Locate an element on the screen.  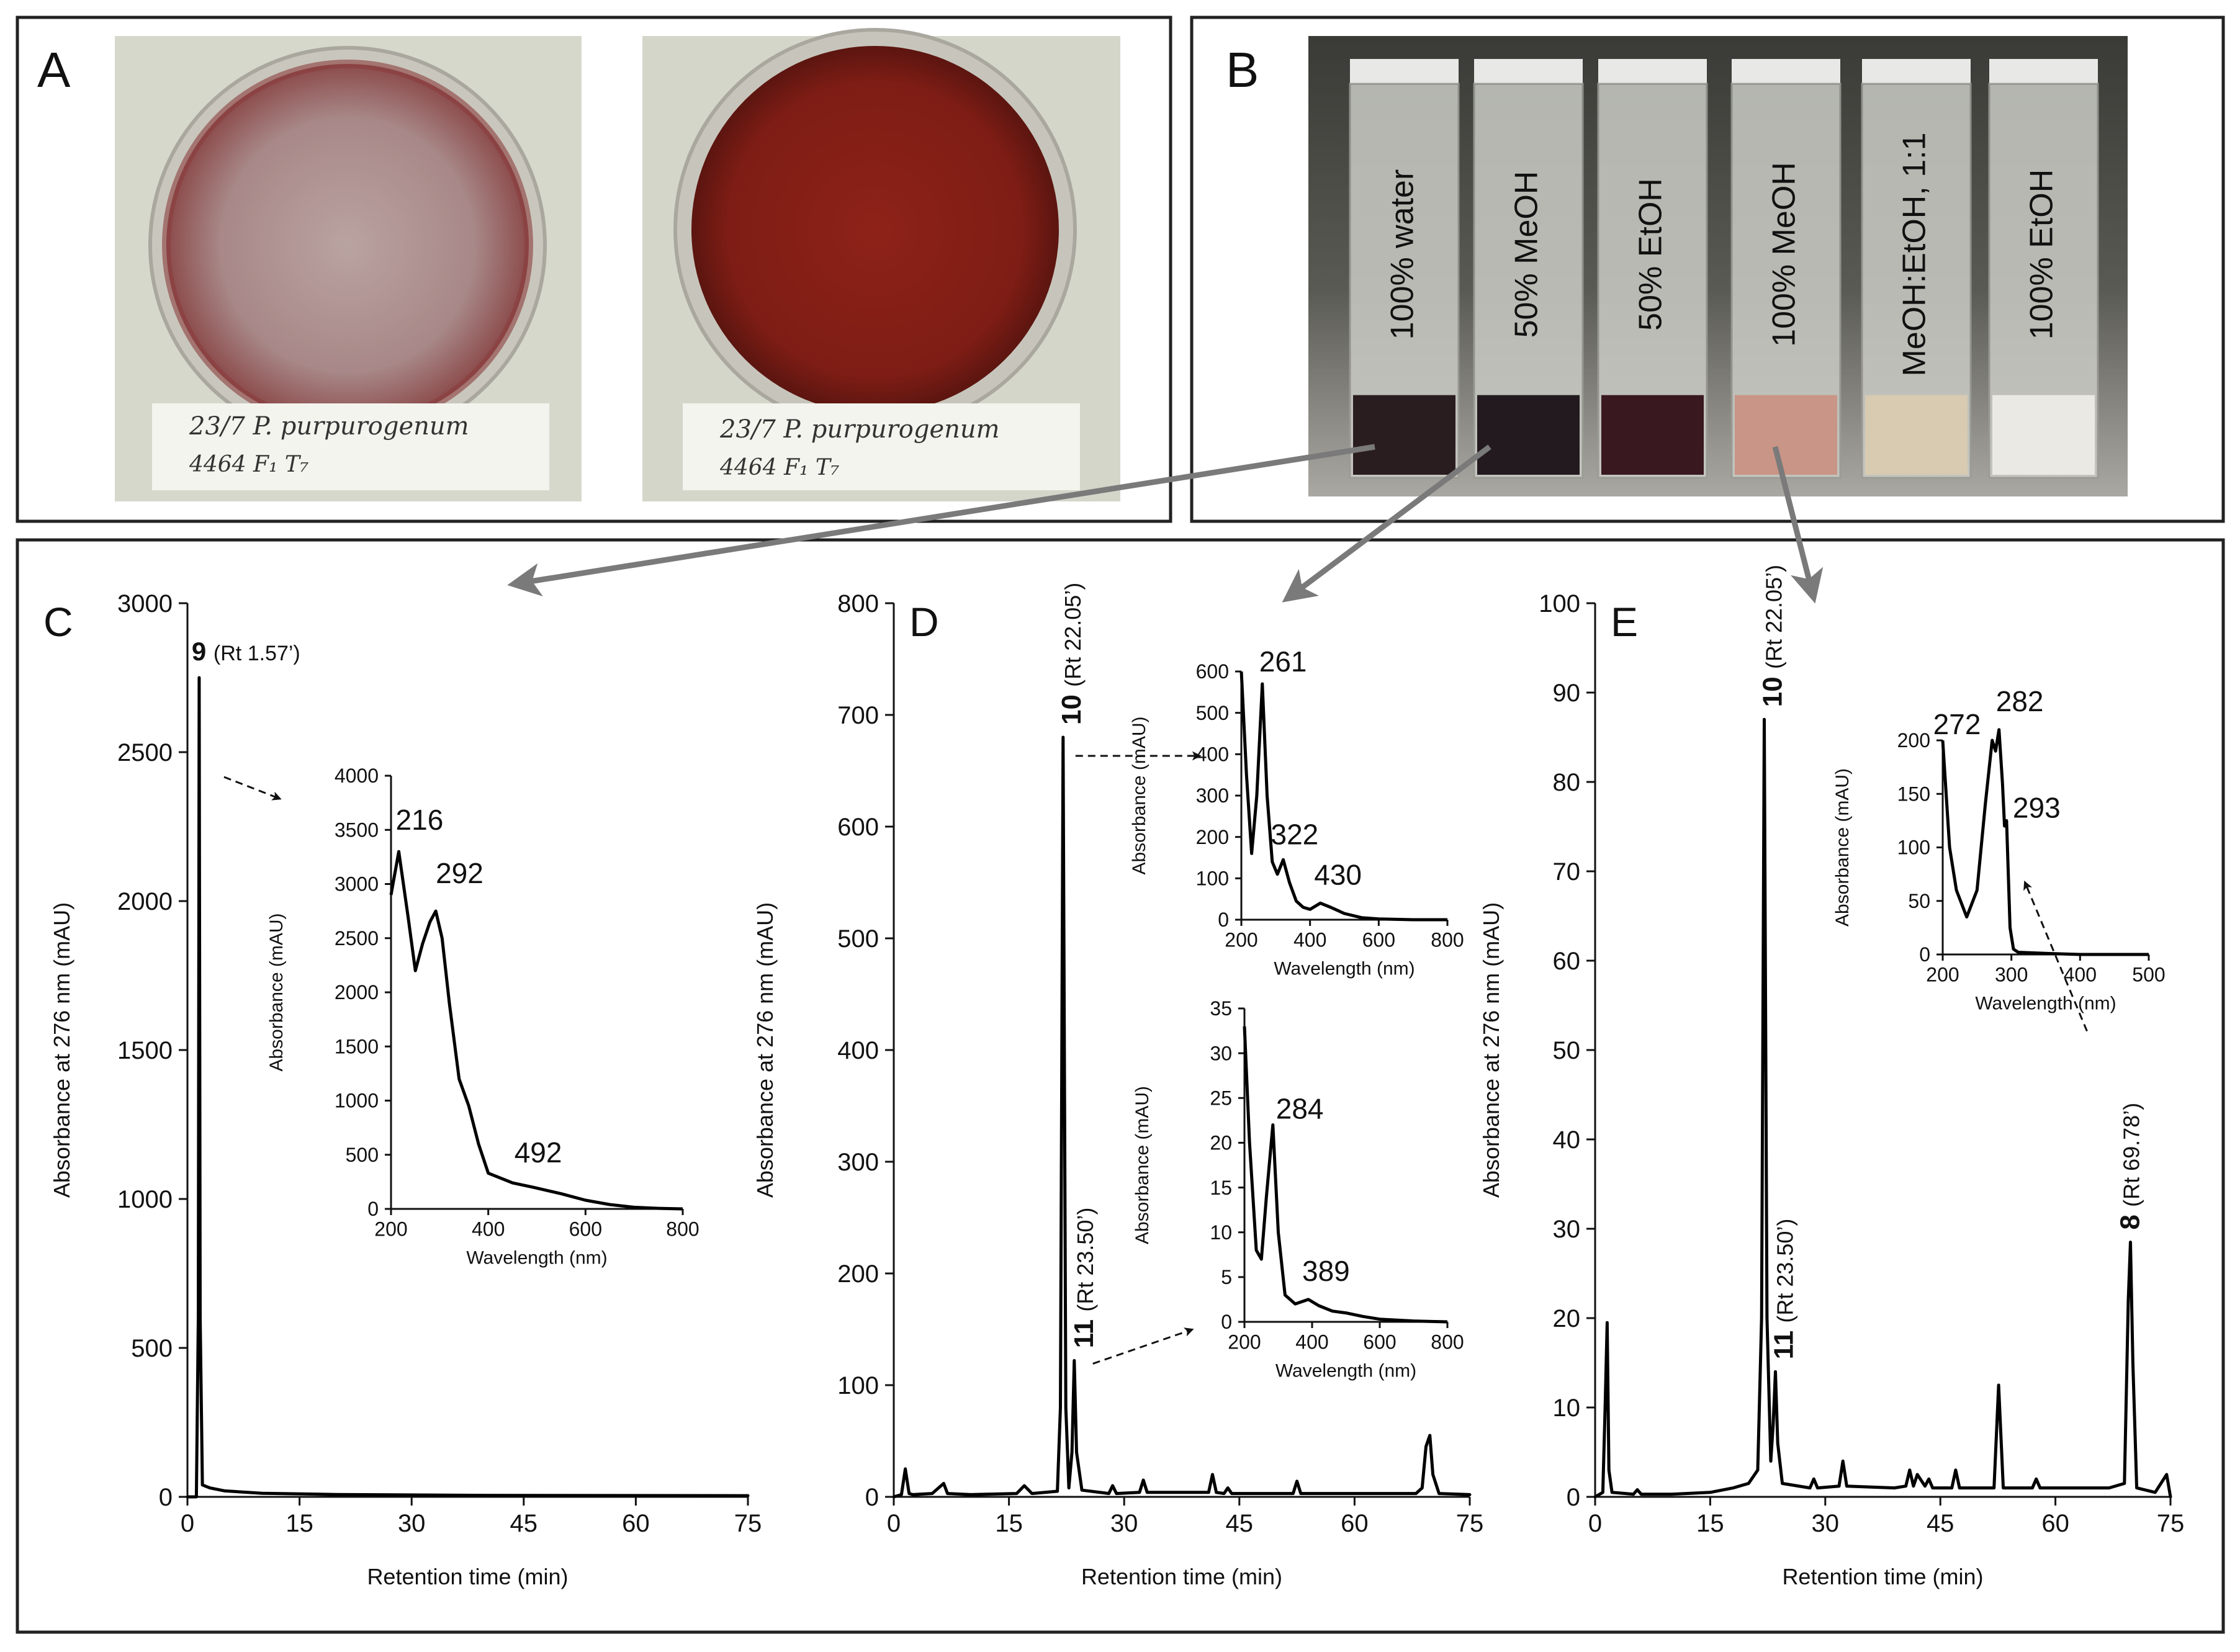
y-tick-label: 30 is located at coordinates (1221, 1053).